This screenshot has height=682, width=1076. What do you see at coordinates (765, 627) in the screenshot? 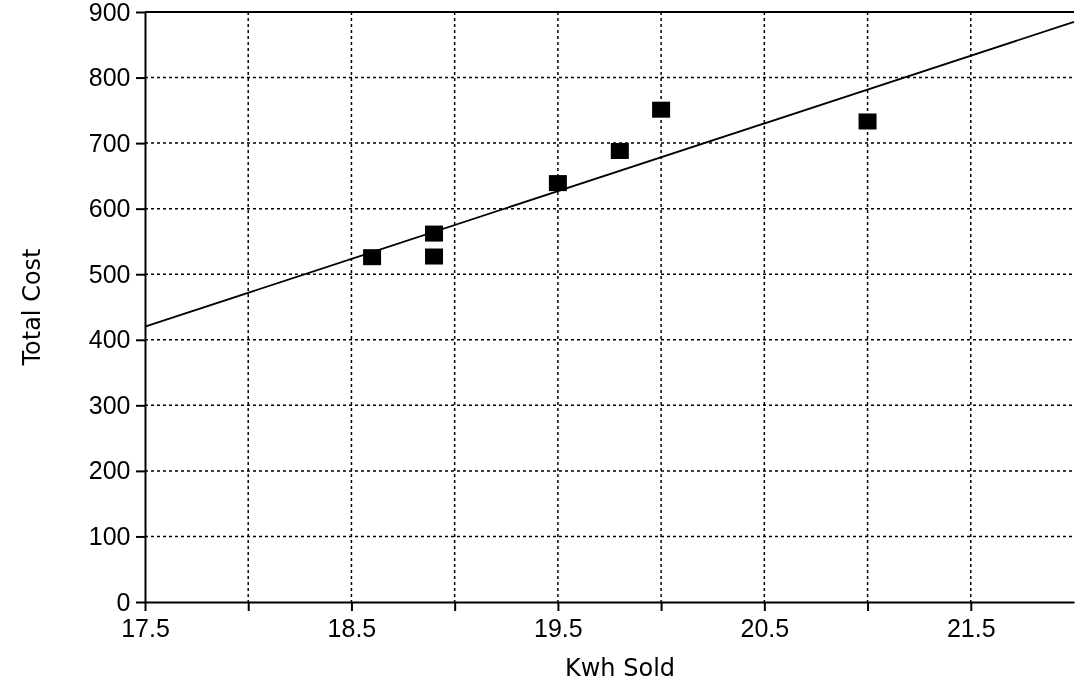
I see `x-tick-label: 20.5` at bounding box center [765, 627].